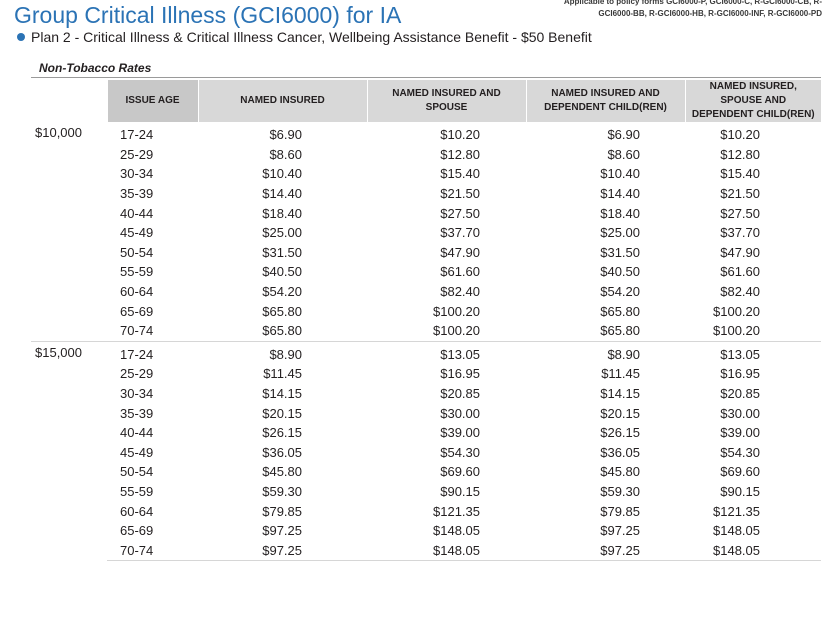 The image size is (838, 627). Describe the element at coordinates (460, 394) in the screenshot. I see `insured-spouse-rate: $20.85` at that location.